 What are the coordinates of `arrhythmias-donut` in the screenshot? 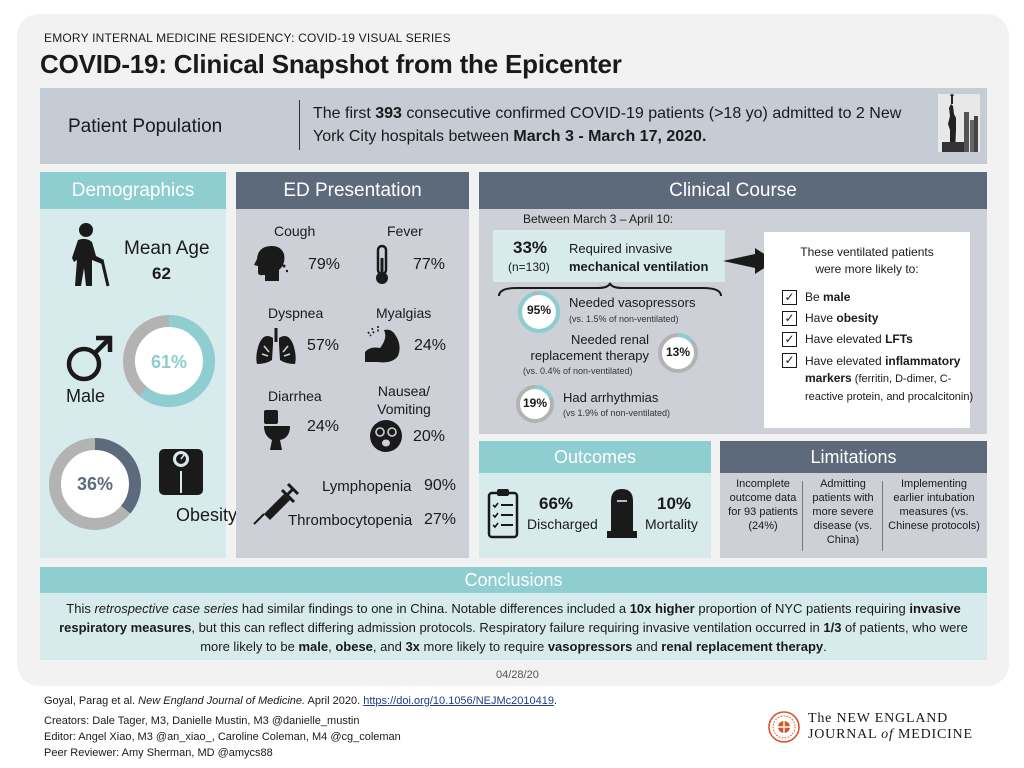 It's located at (535, 404).